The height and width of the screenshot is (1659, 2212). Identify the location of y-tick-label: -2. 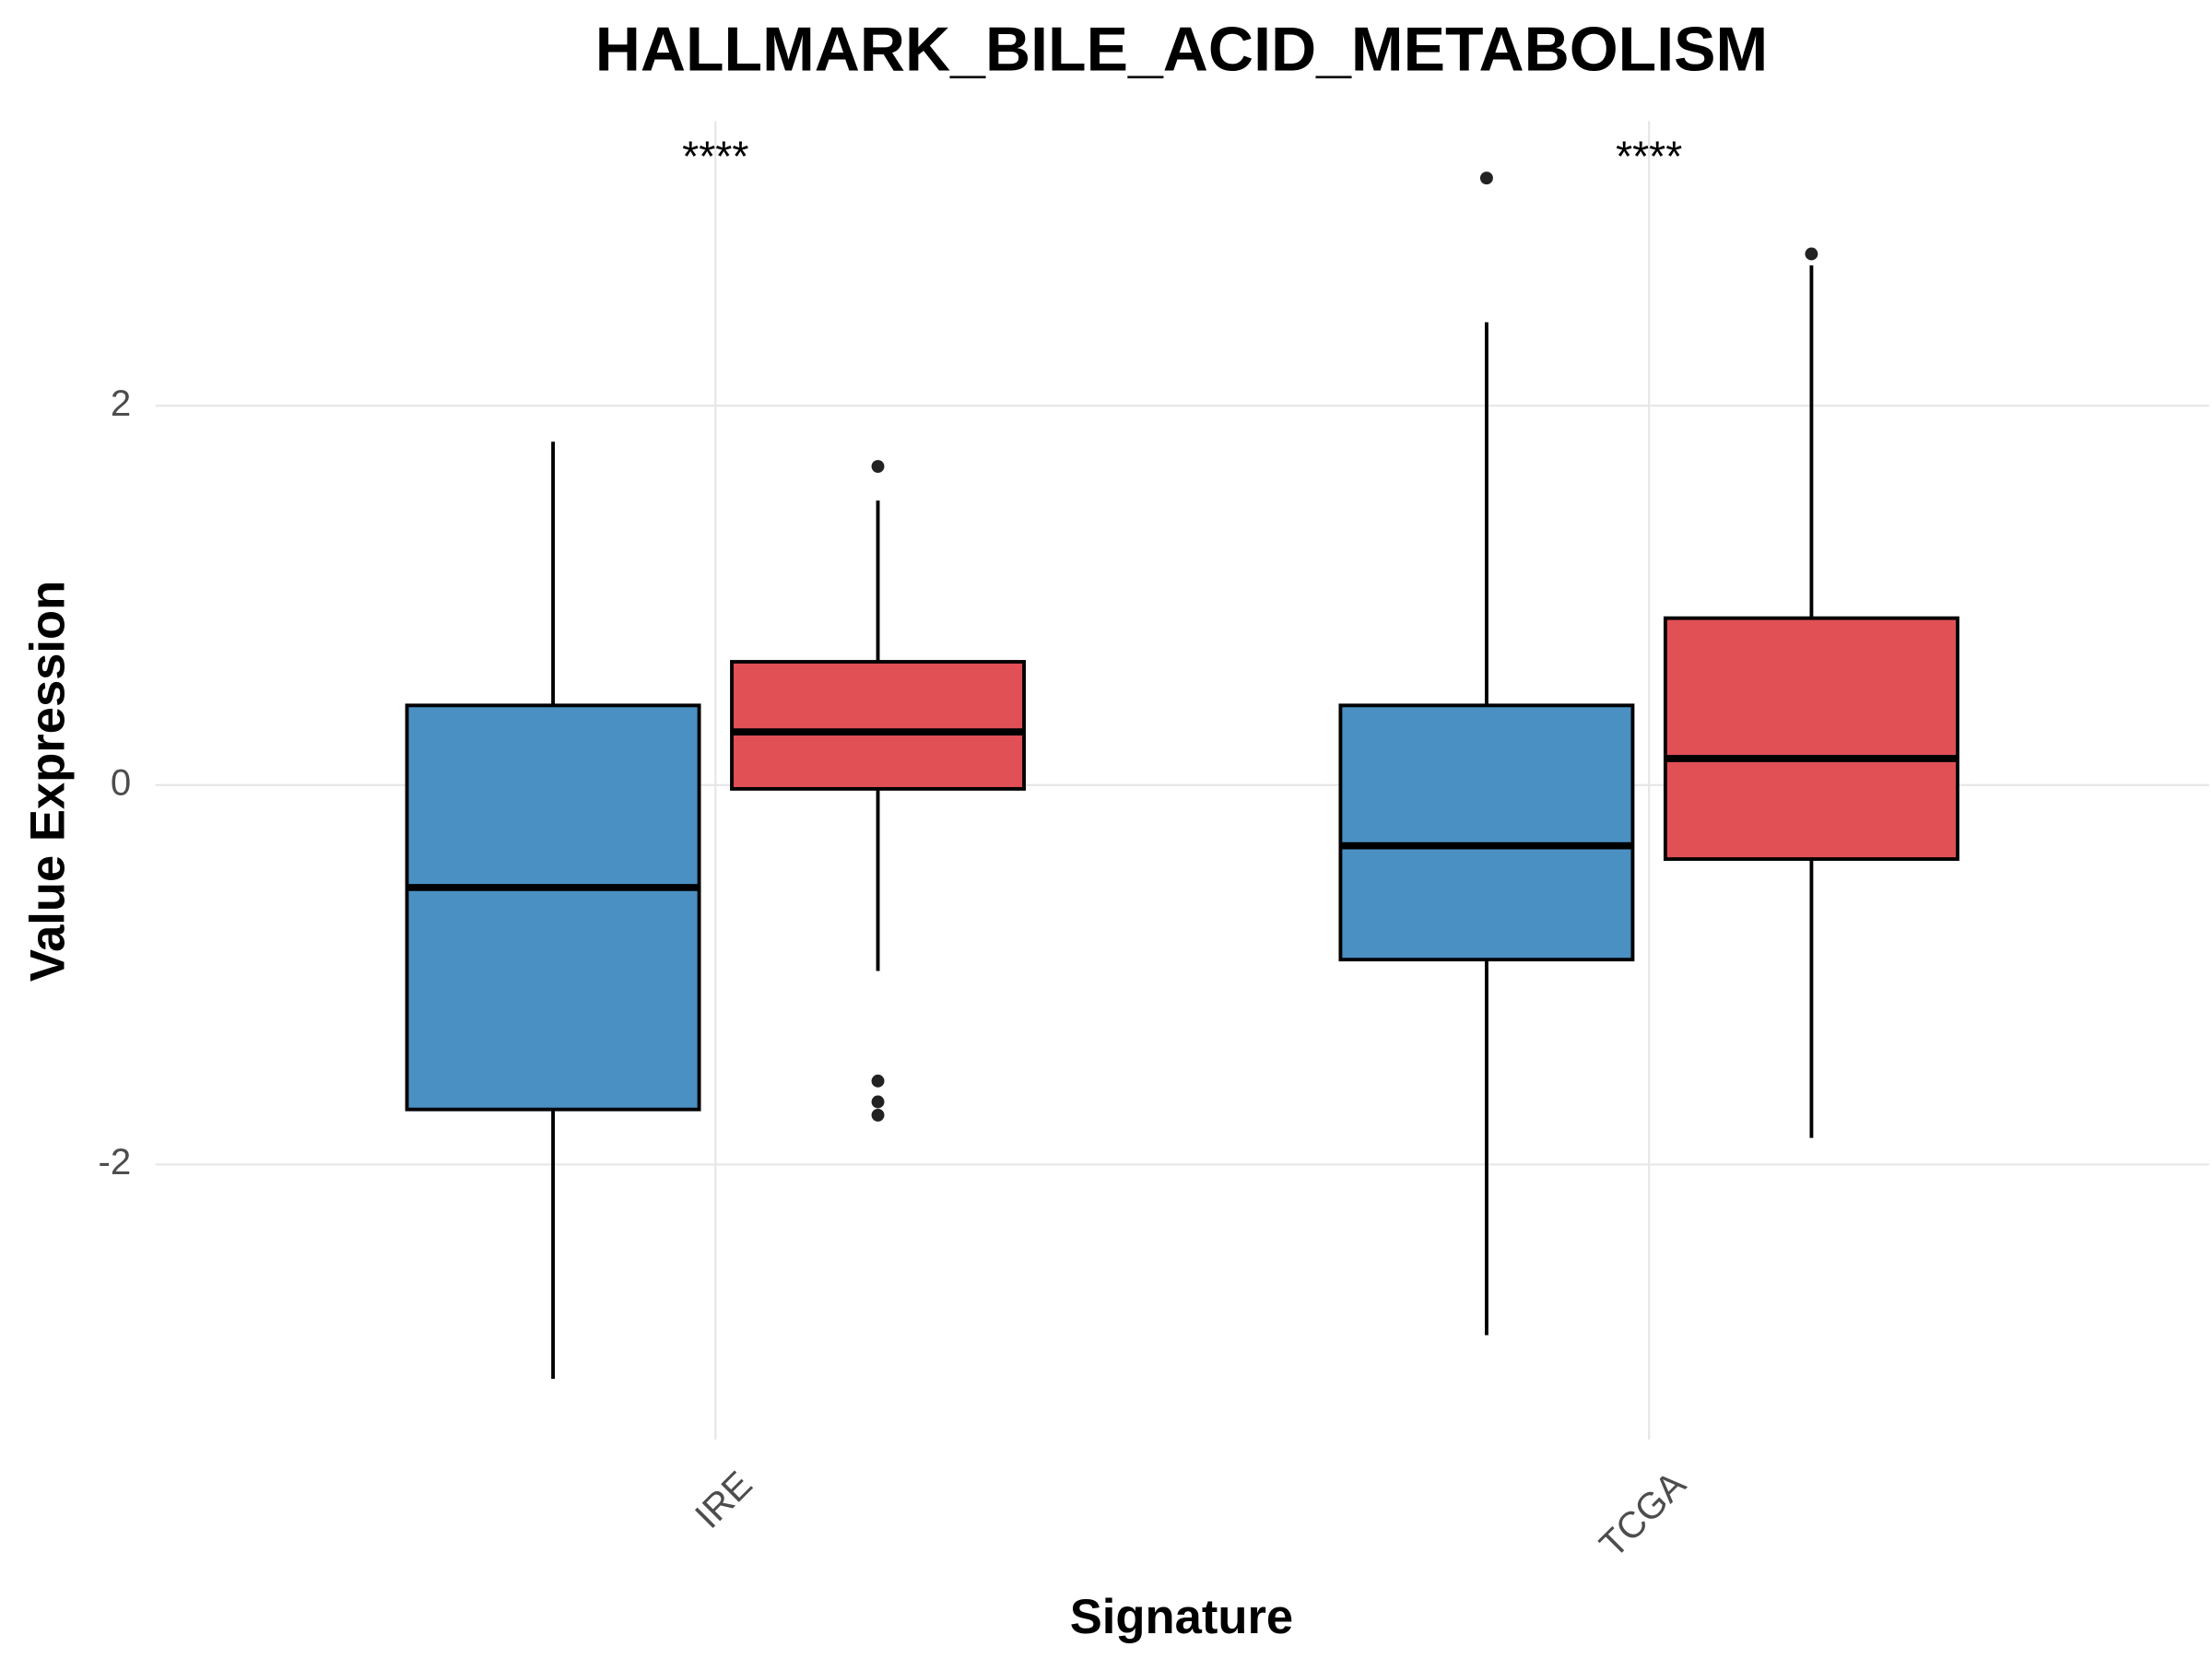
(115, 1161).